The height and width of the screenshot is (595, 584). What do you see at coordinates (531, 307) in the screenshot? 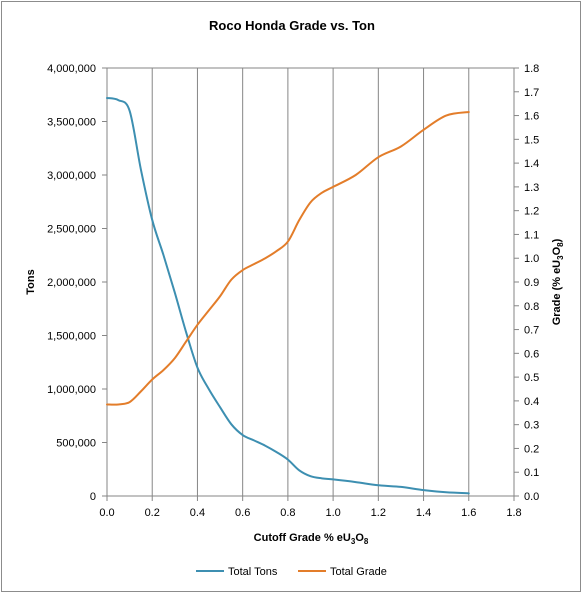
I see `y-right-tick-label: 0.8` at bounding box center [531, 307].